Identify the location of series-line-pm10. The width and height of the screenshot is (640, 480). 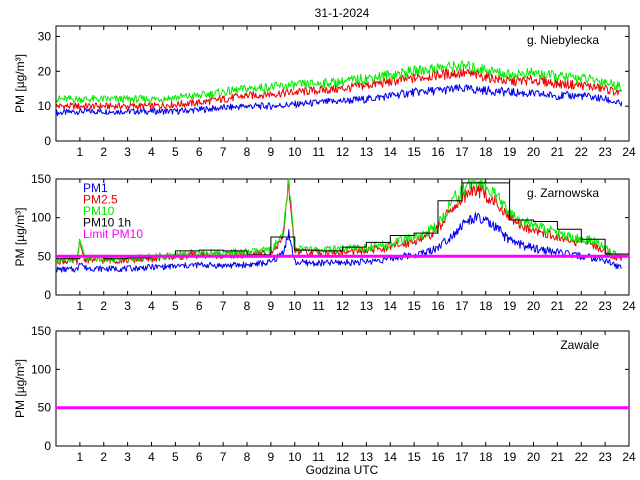
(339, 82).